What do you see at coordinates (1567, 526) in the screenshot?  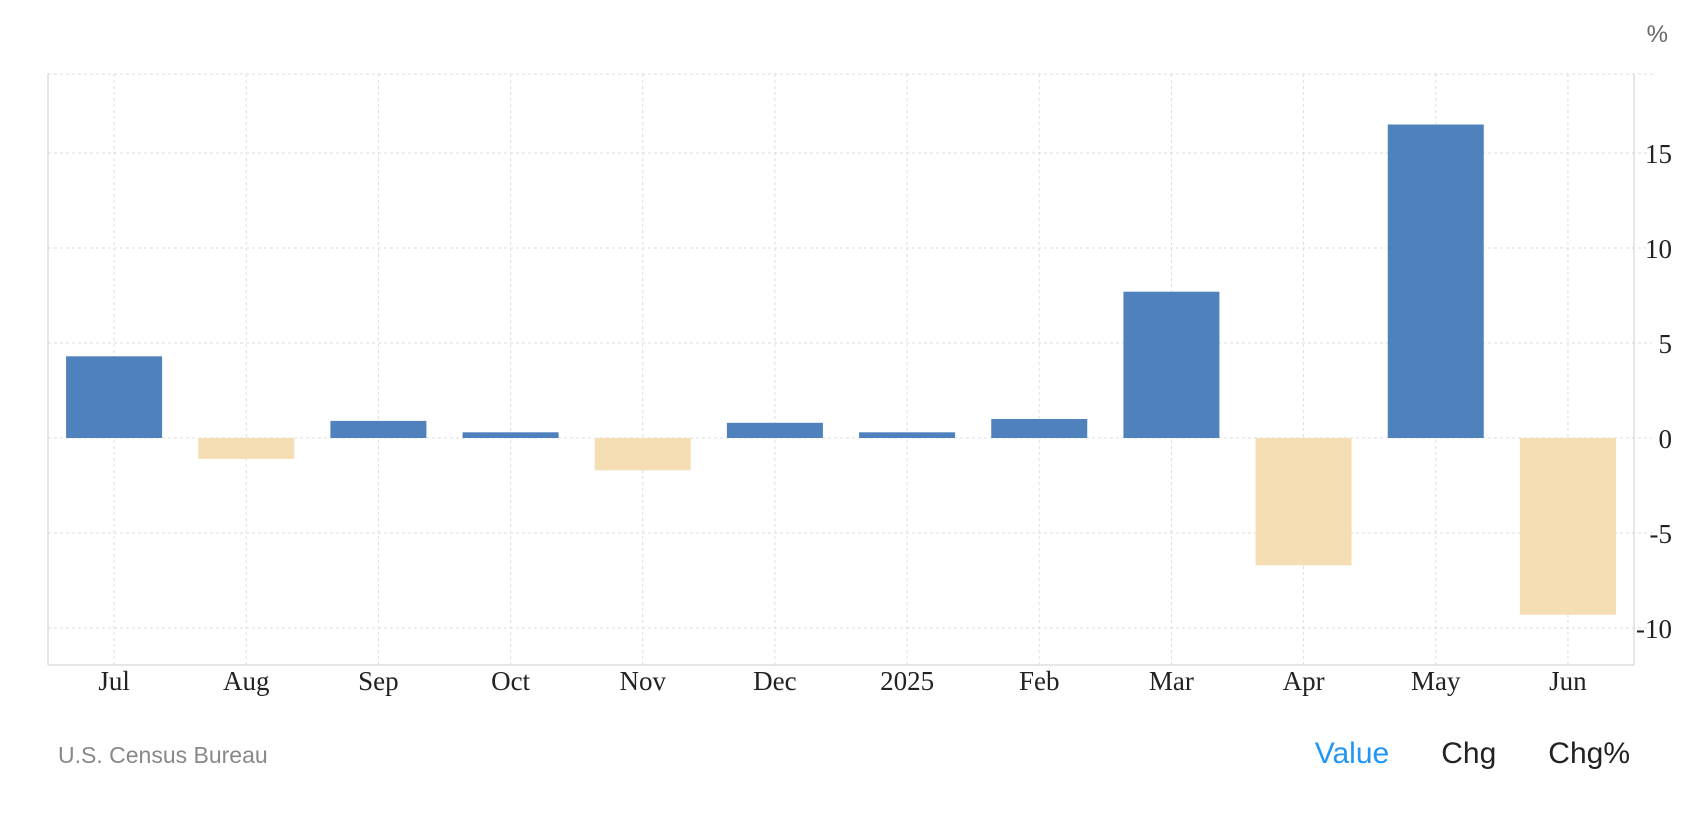 I see `bar-jun` at bounding box center [1567, 526].